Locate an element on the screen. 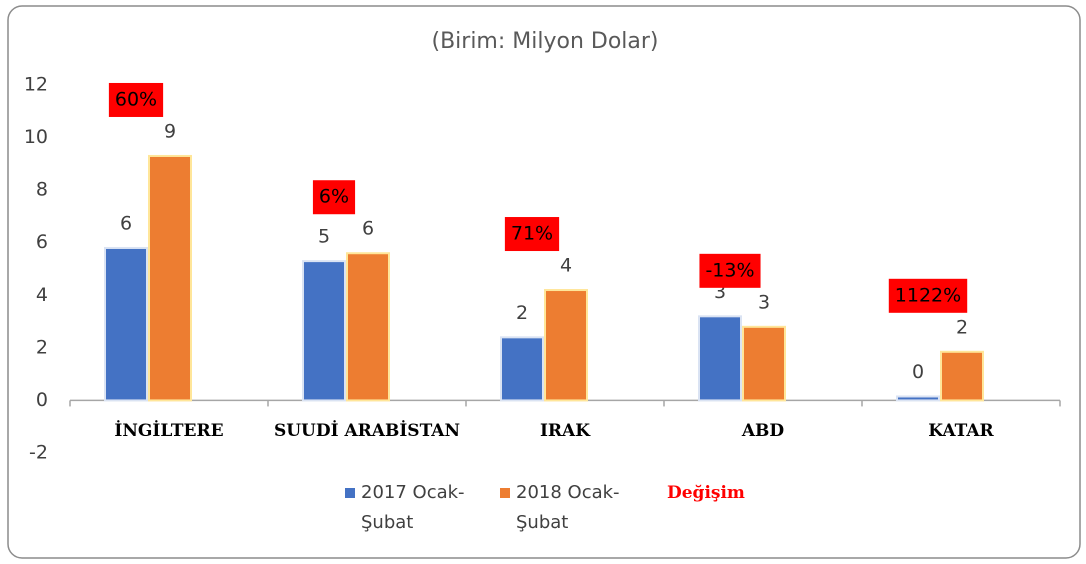 This screenshot has width=1086, height=564. x-tick-label: KATAR is located at coordinates (961, 431).